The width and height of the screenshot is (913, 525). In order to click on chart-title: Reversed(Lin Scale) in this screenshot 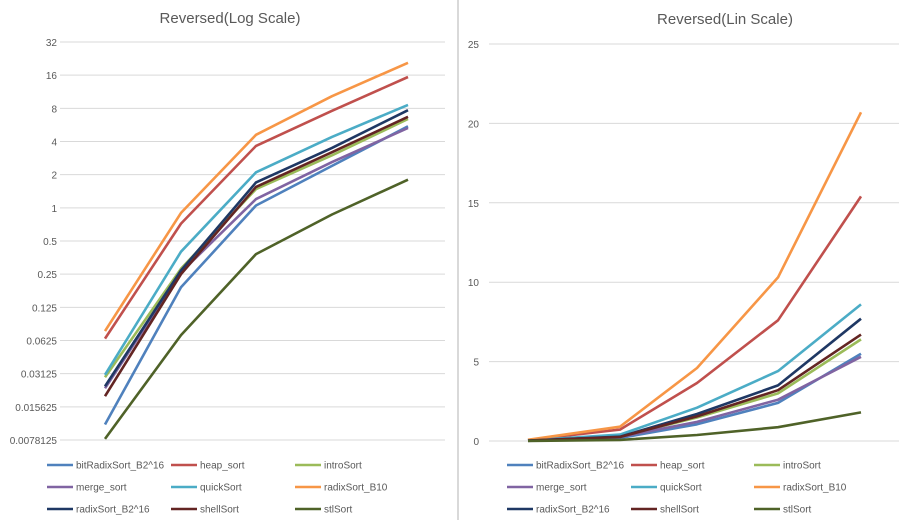, I will do `click(725, 19)`.